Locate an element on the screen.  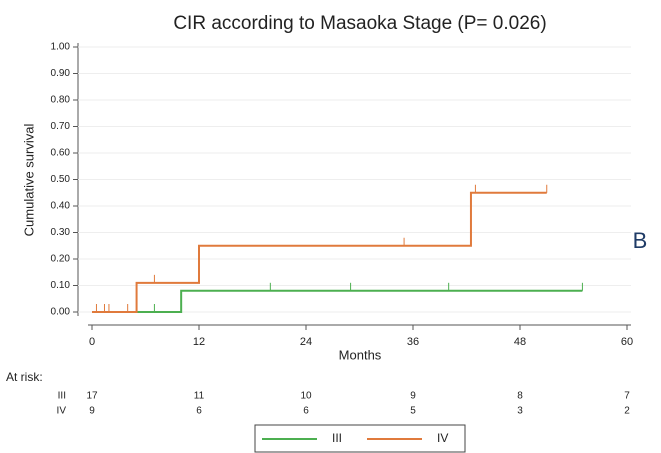
panel-label: B is located at coordinates (640, 240).